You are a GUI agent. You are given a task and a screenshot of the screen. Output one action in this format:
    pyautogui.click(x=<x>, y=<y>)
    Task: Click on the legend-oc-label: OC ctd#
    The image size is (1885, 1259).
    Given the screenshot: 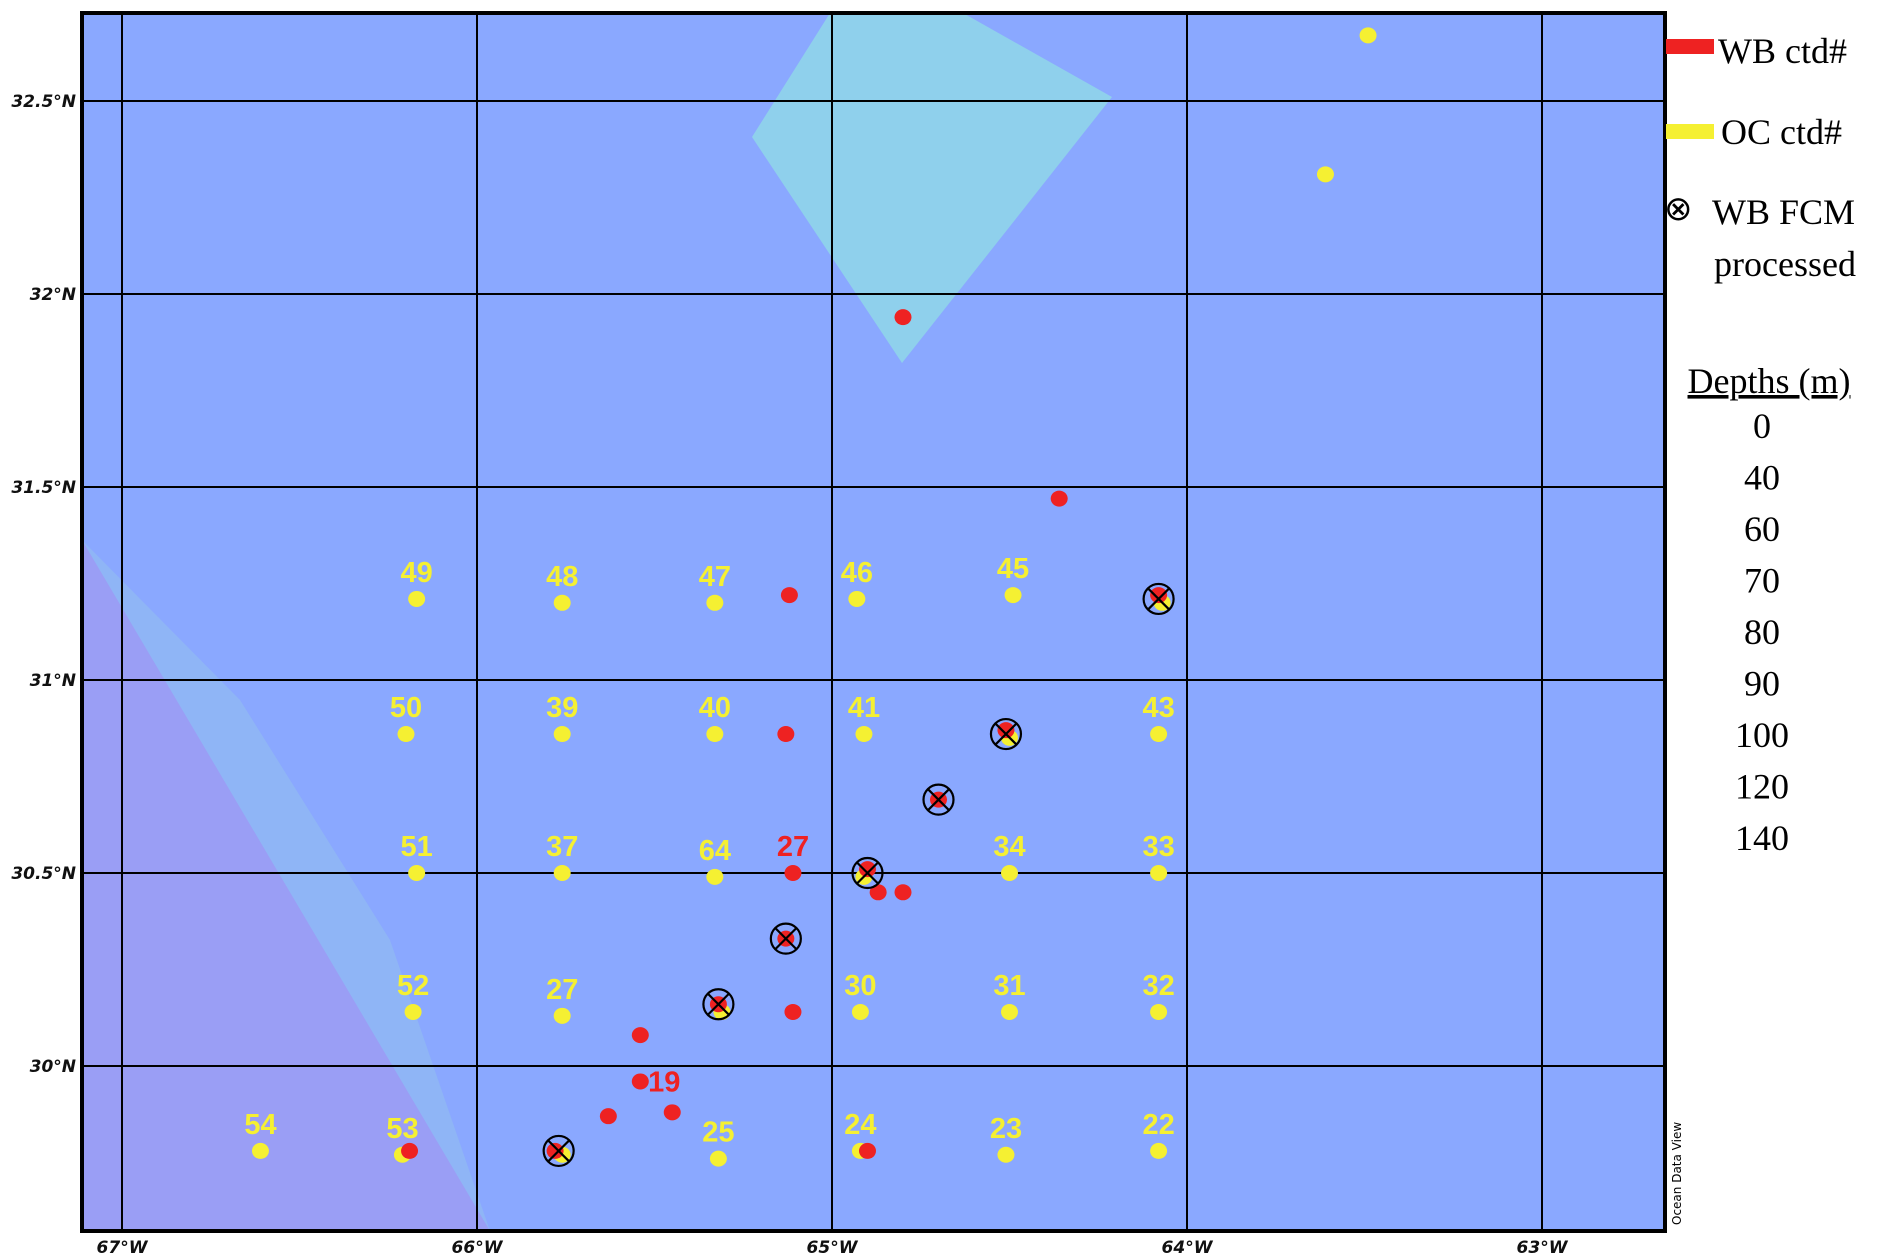 What is the action you would take?
    pyautogui.click(x=1781, y=132)
    